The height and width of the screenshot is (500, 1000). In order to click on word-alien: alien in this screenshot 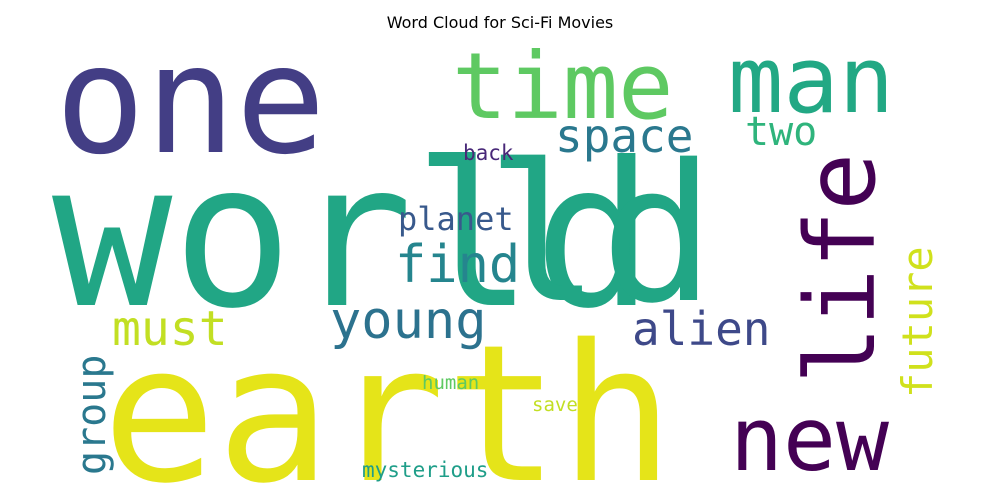, I will do `click(701, 329)`.